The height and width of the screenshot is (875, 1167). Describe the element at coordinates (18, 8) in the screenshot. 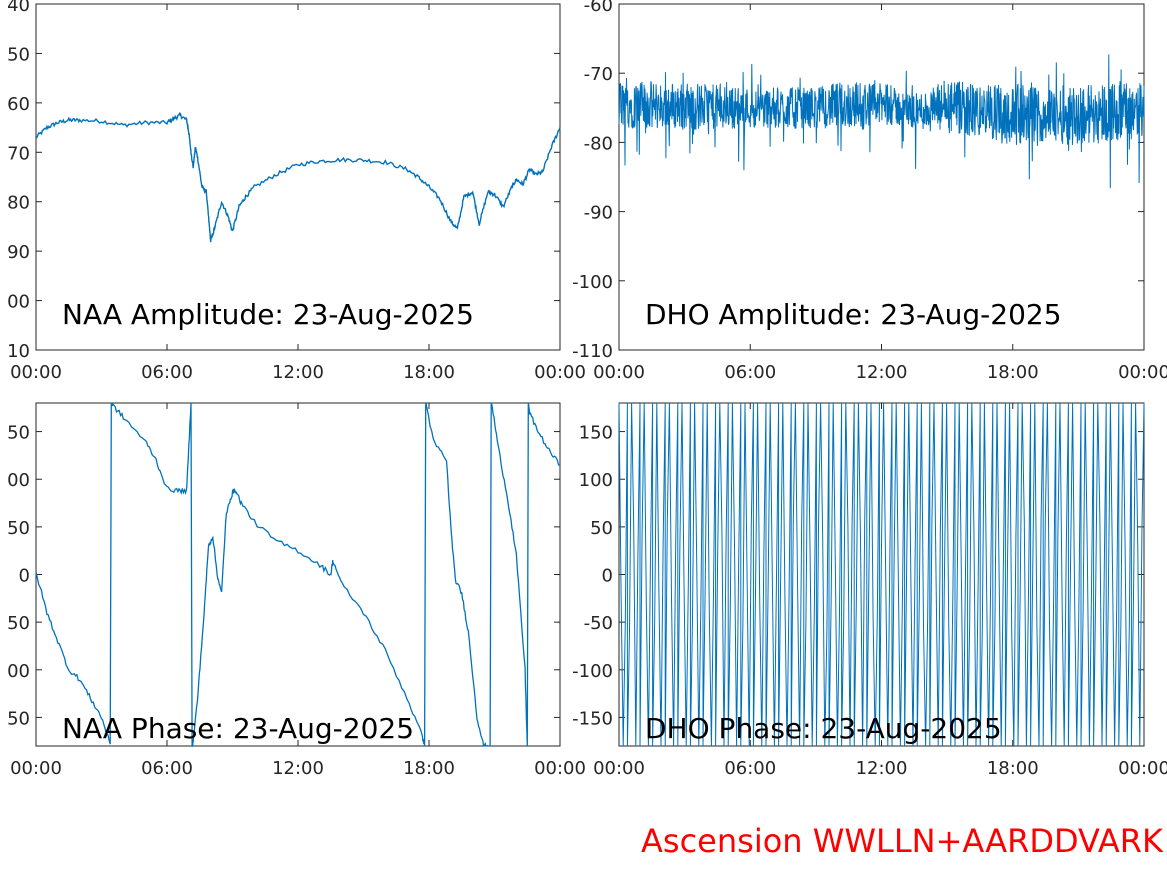

I see `naa-amplitude-ytick-label: 40` at that location.